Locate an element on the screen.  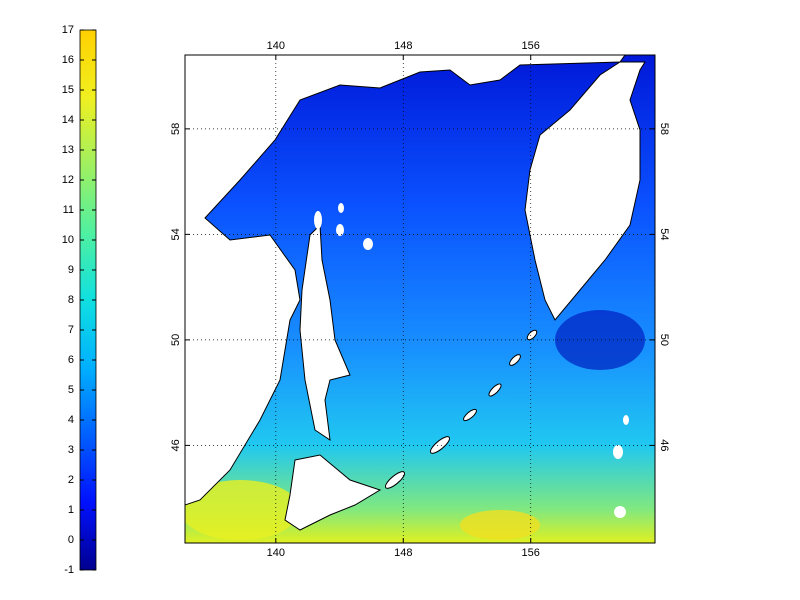
colorbar-tick-label: 15 is located at coordinates (68, 90).